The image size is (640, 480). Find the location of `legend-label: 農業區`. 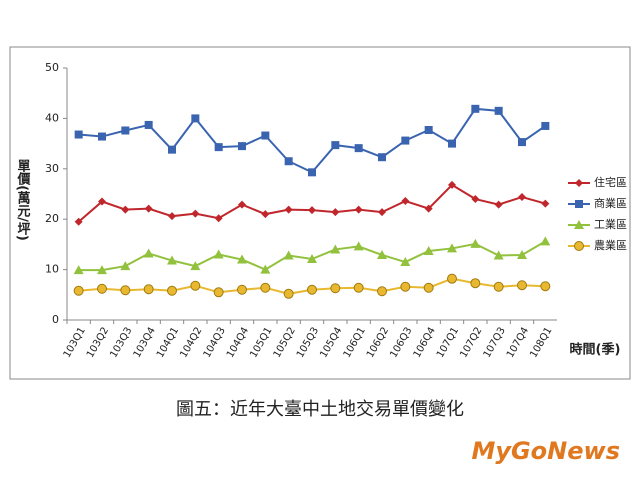

legend-label: 農業區 is located at coordinates (610, 245).